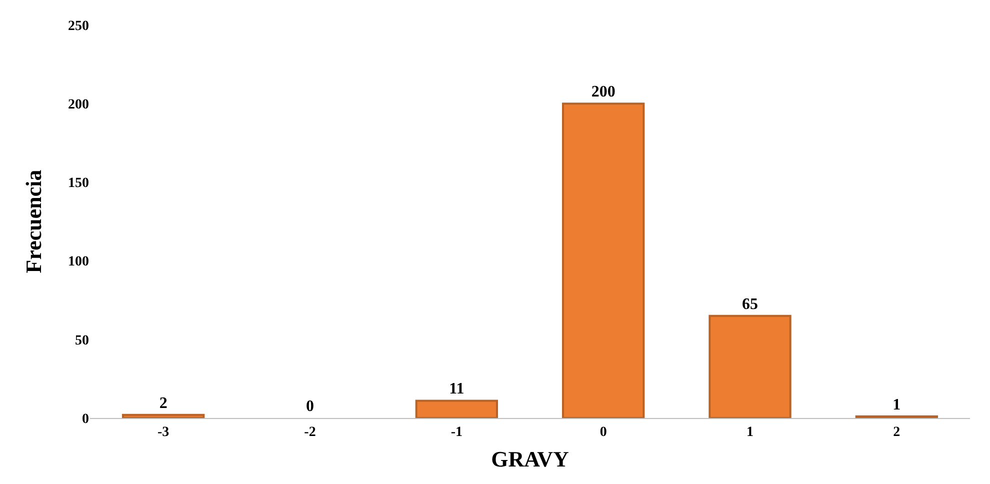 The image size is (990, 484). I want to click on data-label: 11, so click(456, 389).